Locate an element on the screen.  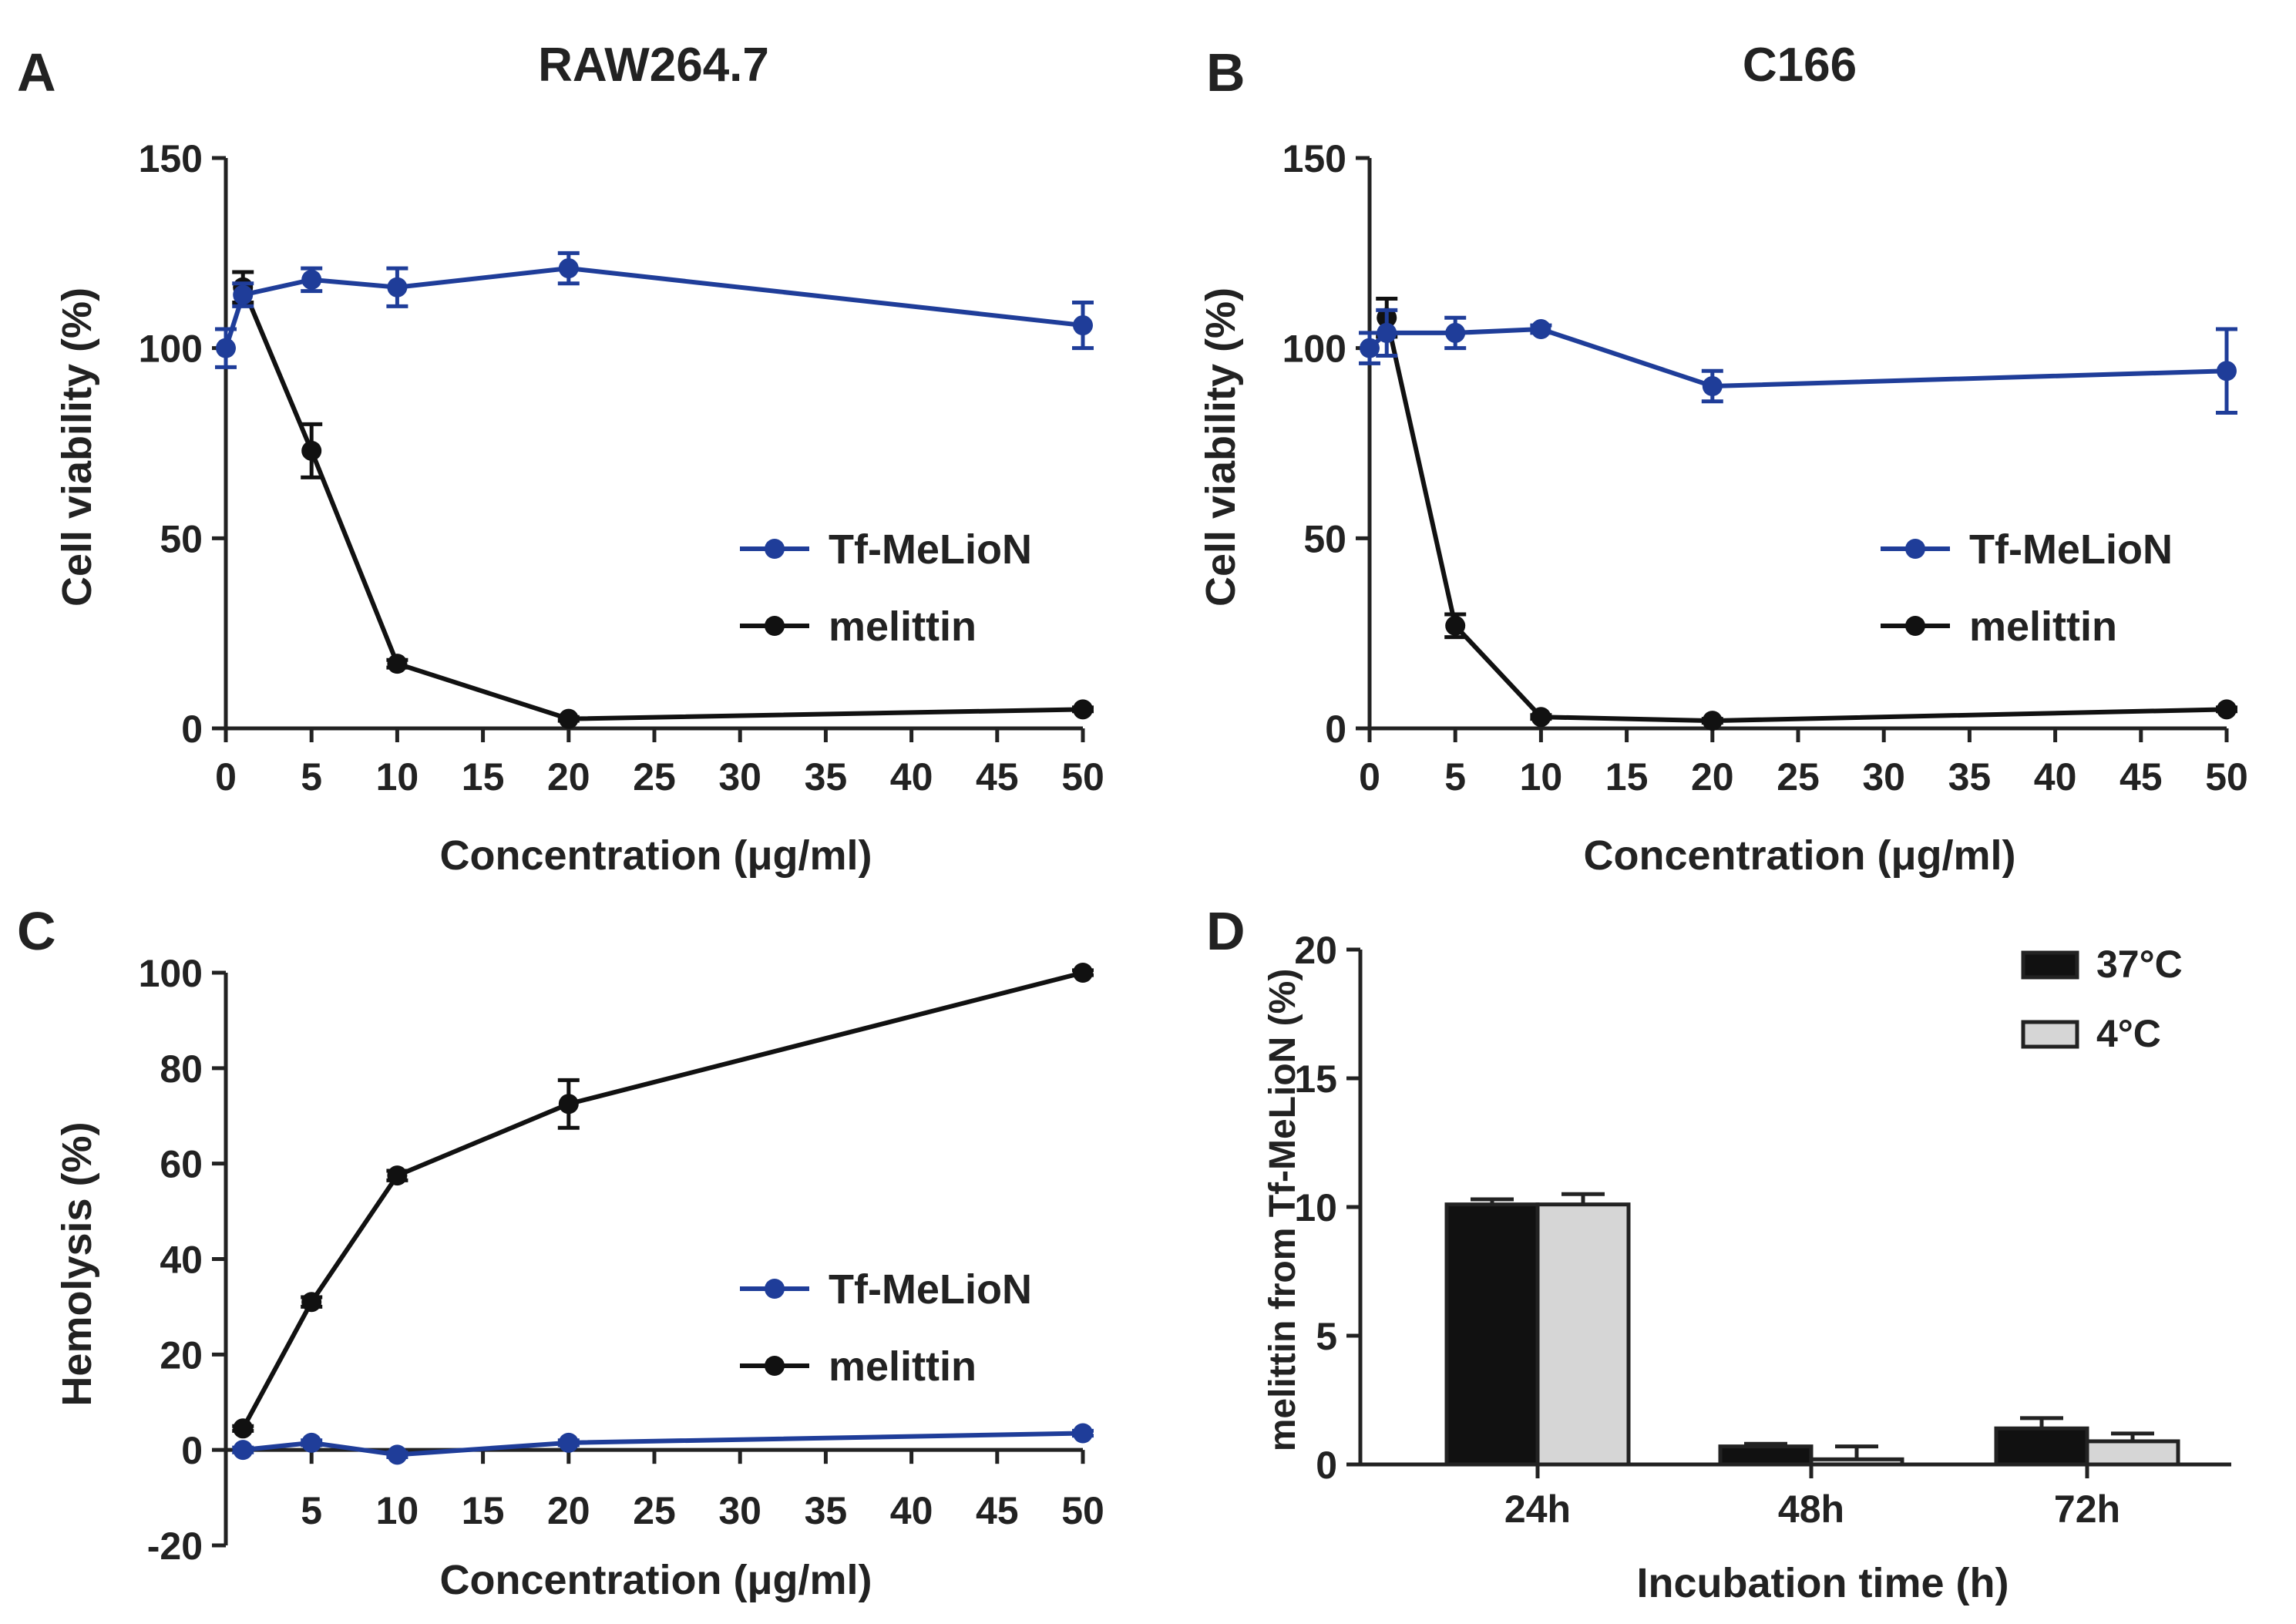
bar-72h-4c is located at coordinates (2132, 1453).